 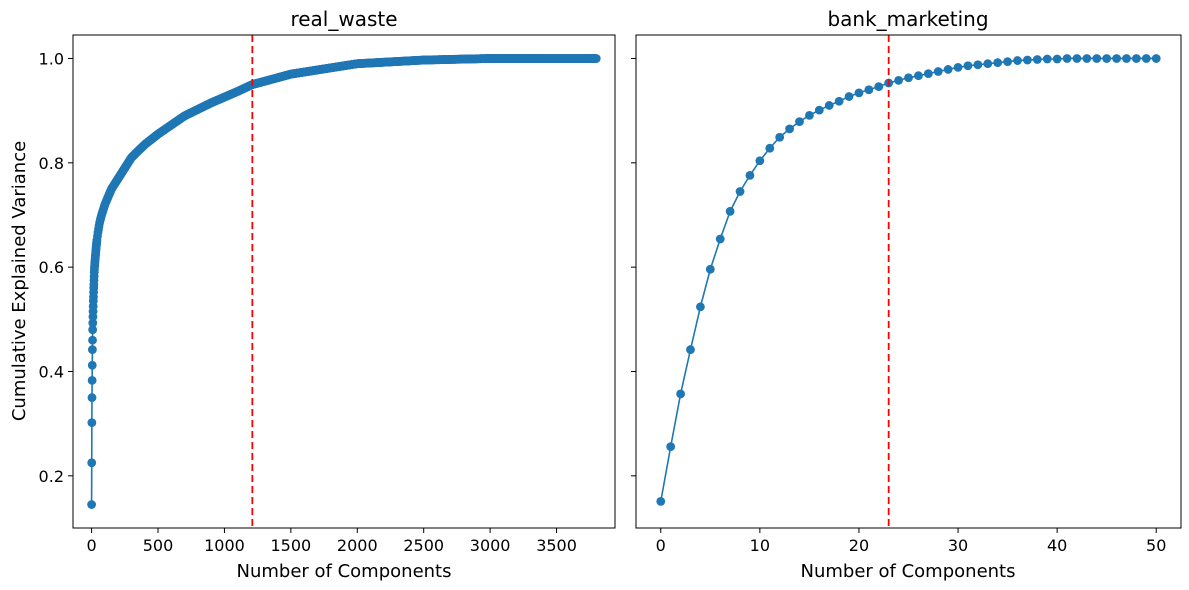 I want to click on x-tick-label: 50, so click(x=1156, y=545).